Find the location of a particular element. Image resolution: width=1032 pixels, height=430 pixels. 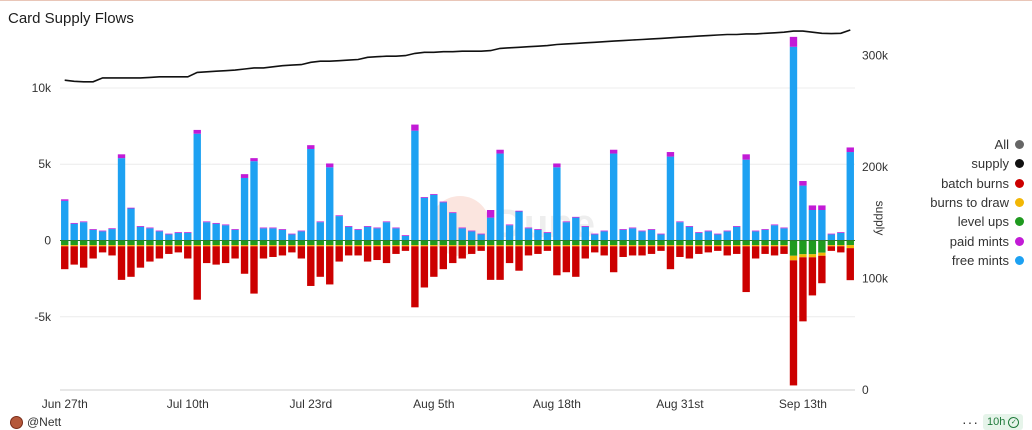

legend-item-paid-mints: paid mints is located at coordinates (968, 240).